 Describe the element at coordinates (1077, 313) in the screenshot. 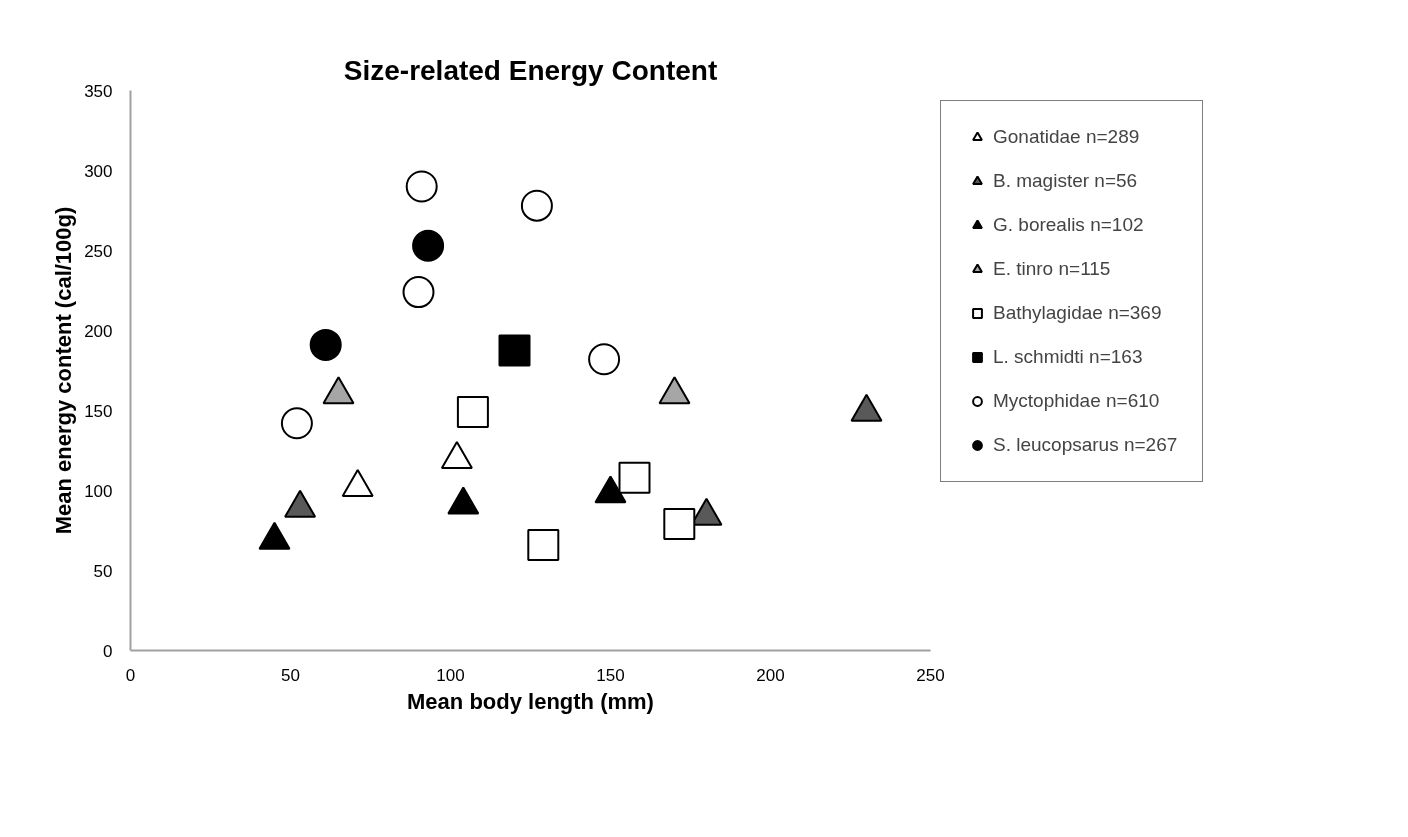

I see `legend-label: Bathylagidae n=369` at that location.